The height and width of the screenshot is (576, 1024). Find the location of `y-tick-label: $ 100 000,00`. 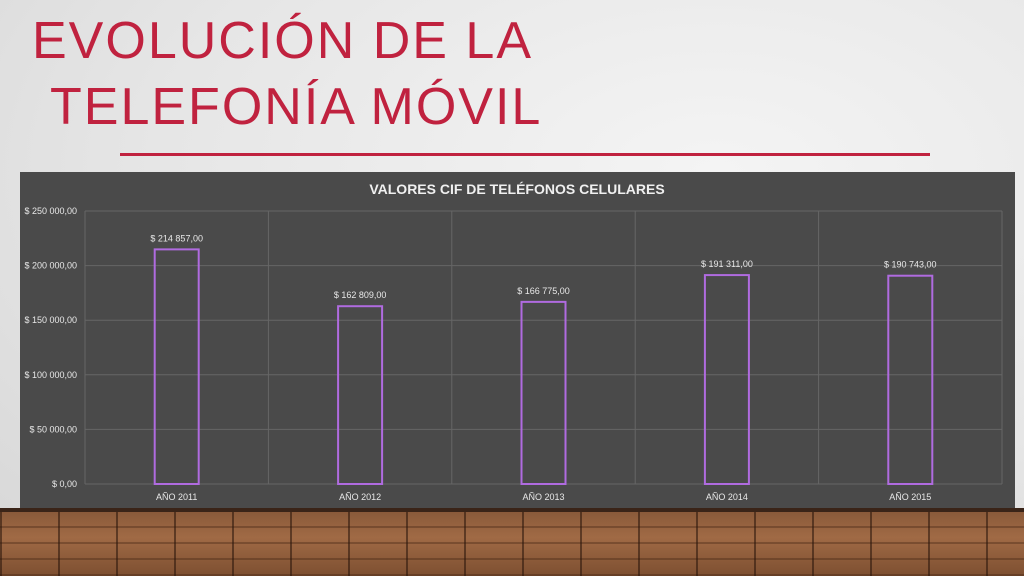

y-tick-label: $ 100 000,00 is located at coordinates (50, 375).